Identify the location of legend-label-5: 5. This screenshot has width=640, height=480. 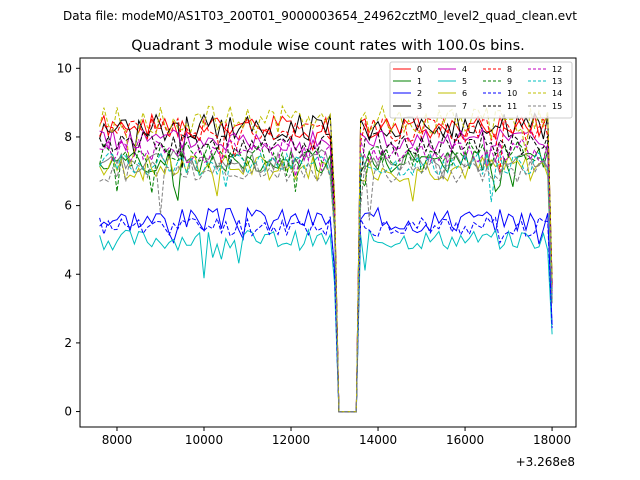
(464, 81).